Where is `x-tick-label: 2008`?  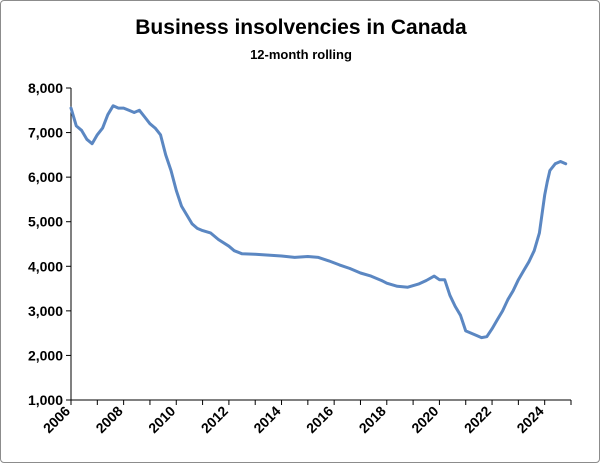 x-tick-label: 2008 is located at coordinates (108, 419).